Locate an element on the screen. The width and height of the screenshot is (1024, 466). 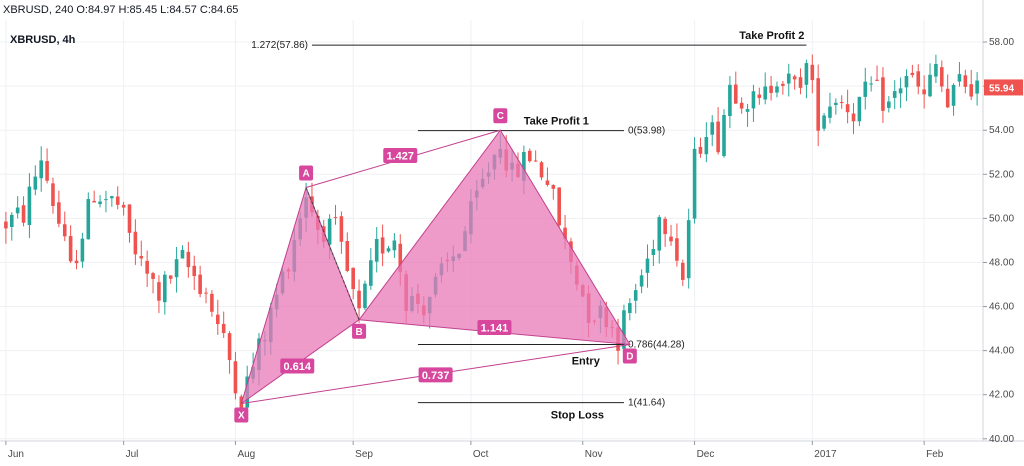
ratio-badge: 0.737 is located at coordinates (435, 375).